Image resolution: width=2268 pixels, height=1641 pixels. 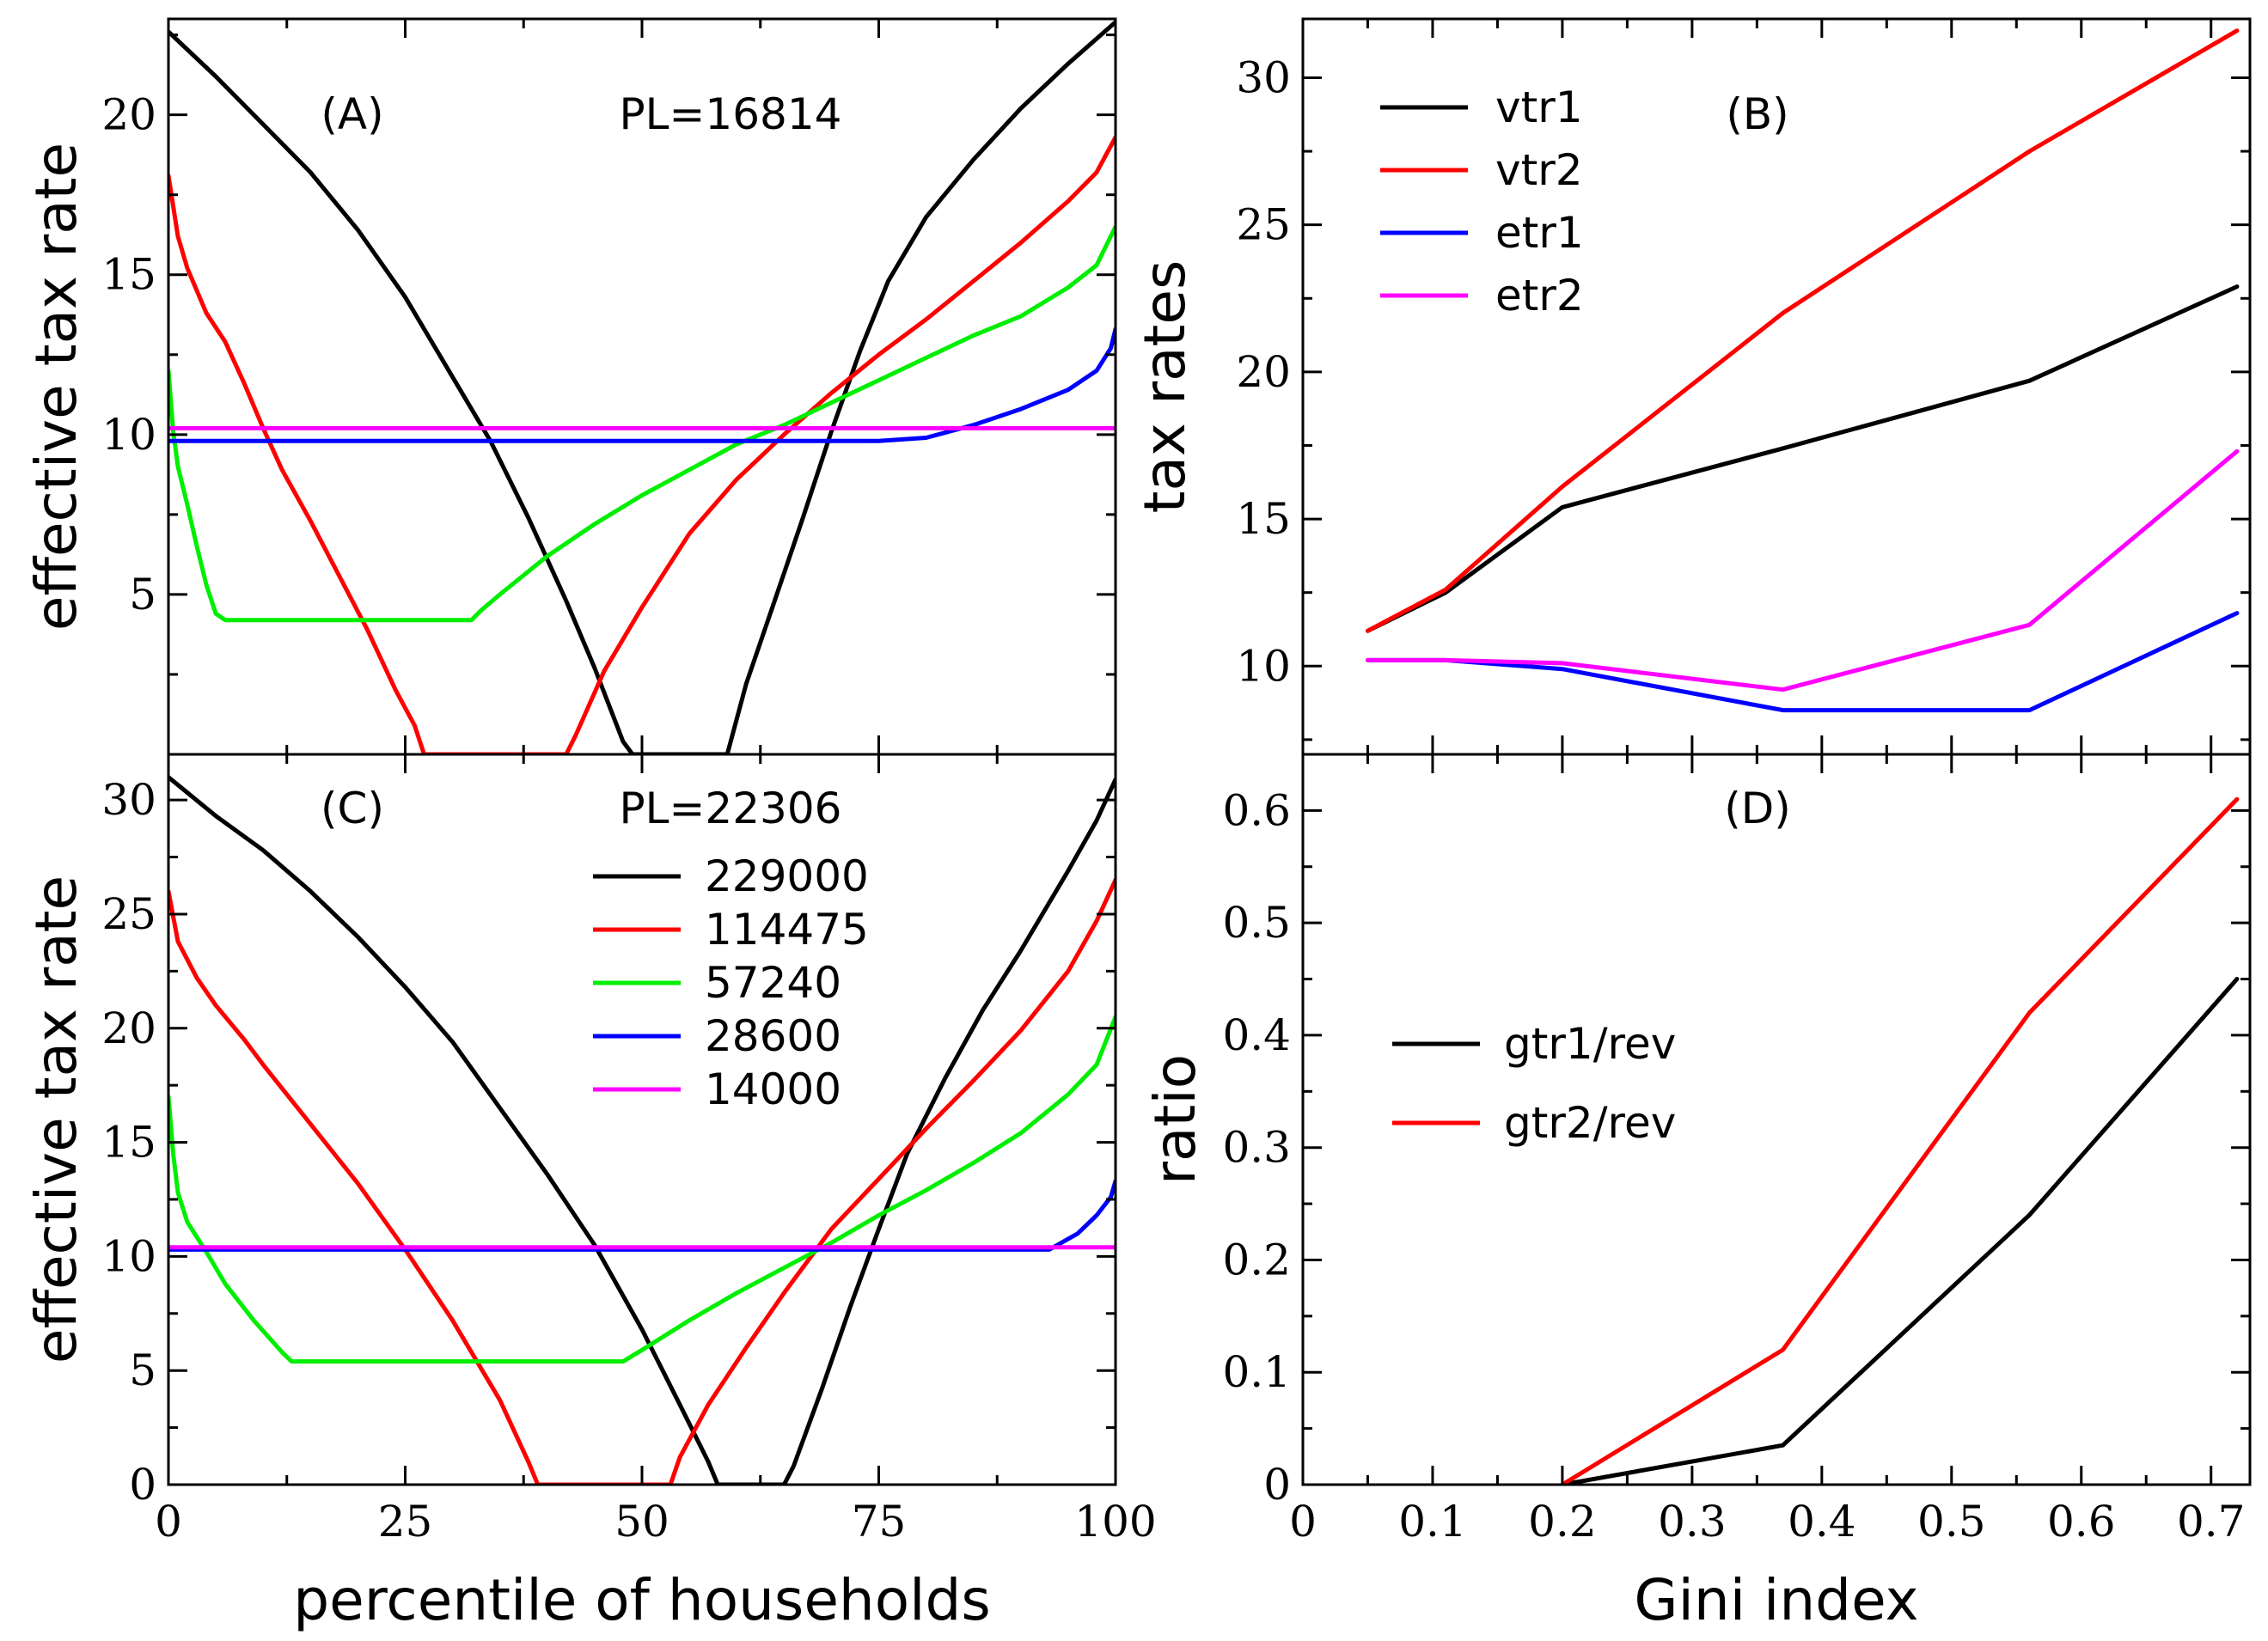 I want to click on legend-label: 28600, so click(x=773, y=1036).